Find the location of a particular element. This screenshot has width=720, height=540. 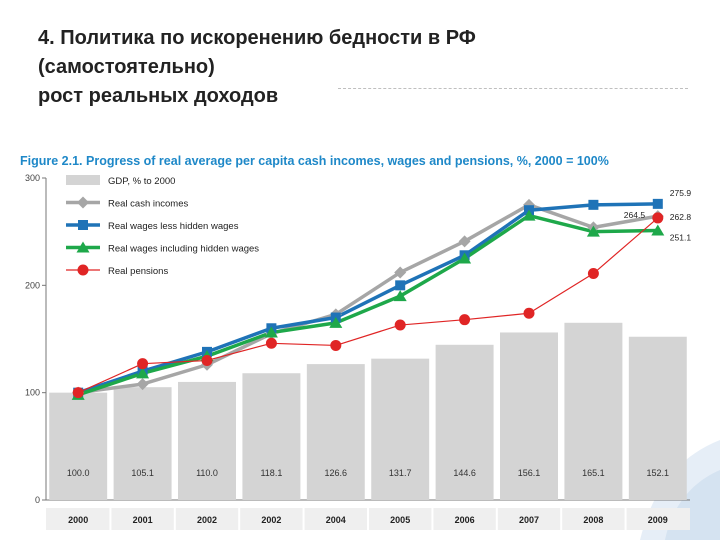

end-value-label: 275.9 is located at coordinates (681, 193).